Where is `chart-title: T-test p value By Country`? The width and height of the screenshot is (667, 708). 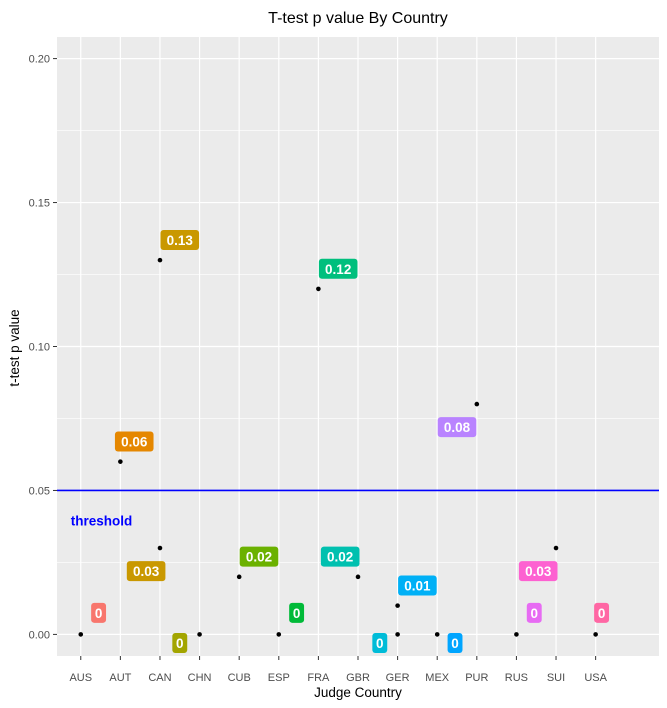 chart-title: T-test p value By Country is located at coordinates (358, 18).